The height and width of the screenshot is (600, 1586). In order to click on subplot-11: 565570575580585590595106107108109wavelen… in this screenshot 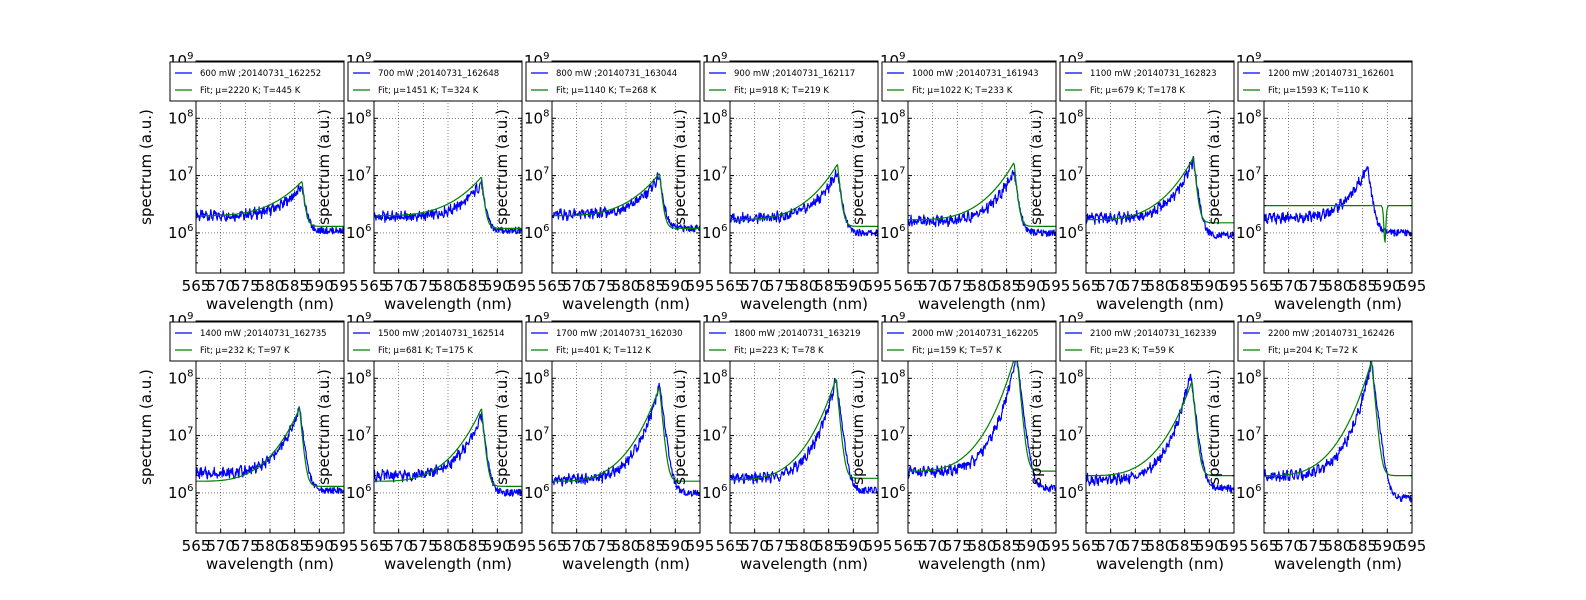, I will do `click(781, 442)`.